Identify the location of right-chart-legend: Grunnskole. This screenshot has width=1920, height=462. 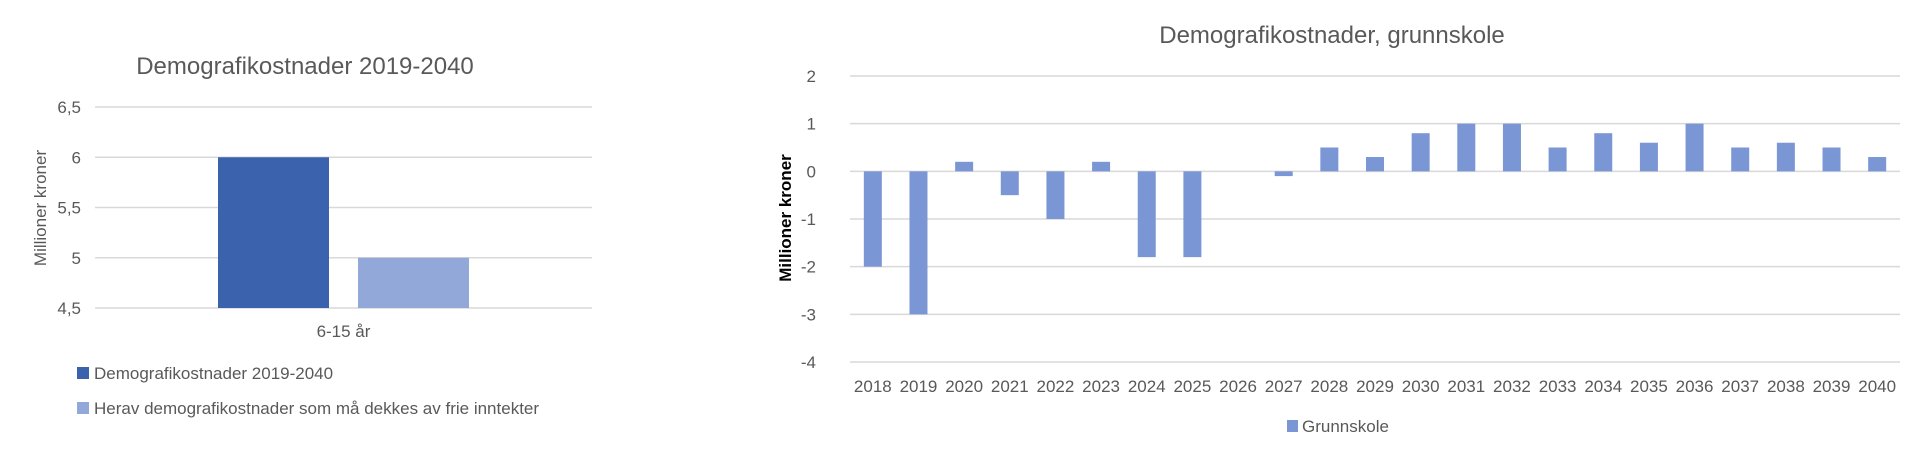
(1338, 426).